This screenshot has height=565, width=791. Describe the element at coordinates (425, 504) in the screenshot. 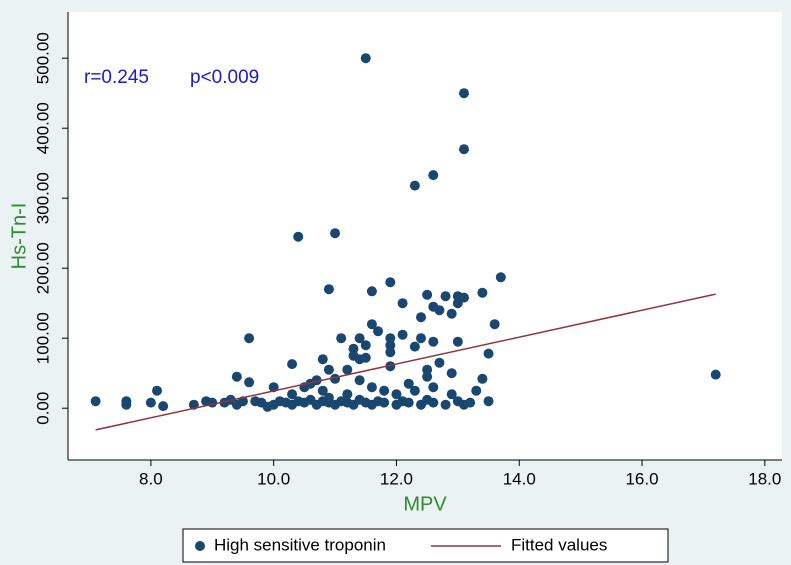

I see `x-axis-title: MPV` at that location.